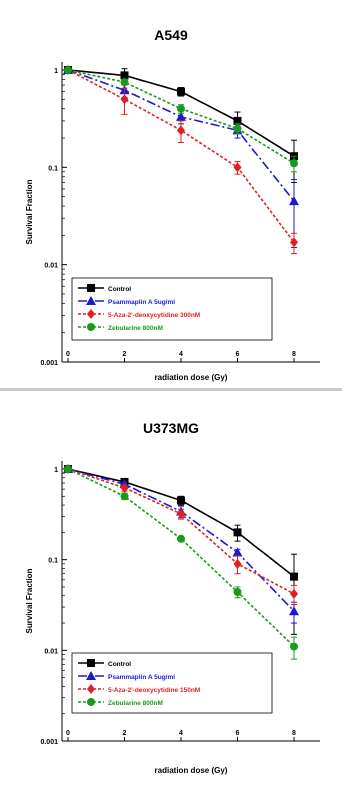  What do you see at coordinates (171, 35) in the screenshot?
I see `chart-title: A549` at bounding box center [171, 35].